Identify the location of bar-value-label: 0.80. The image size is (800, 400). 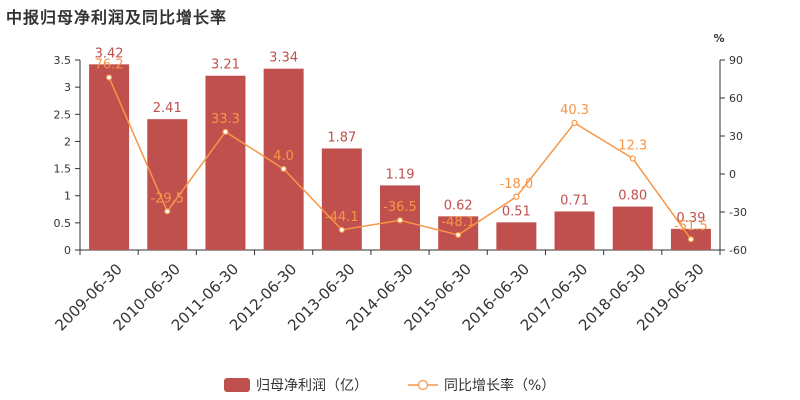
(632, 196).